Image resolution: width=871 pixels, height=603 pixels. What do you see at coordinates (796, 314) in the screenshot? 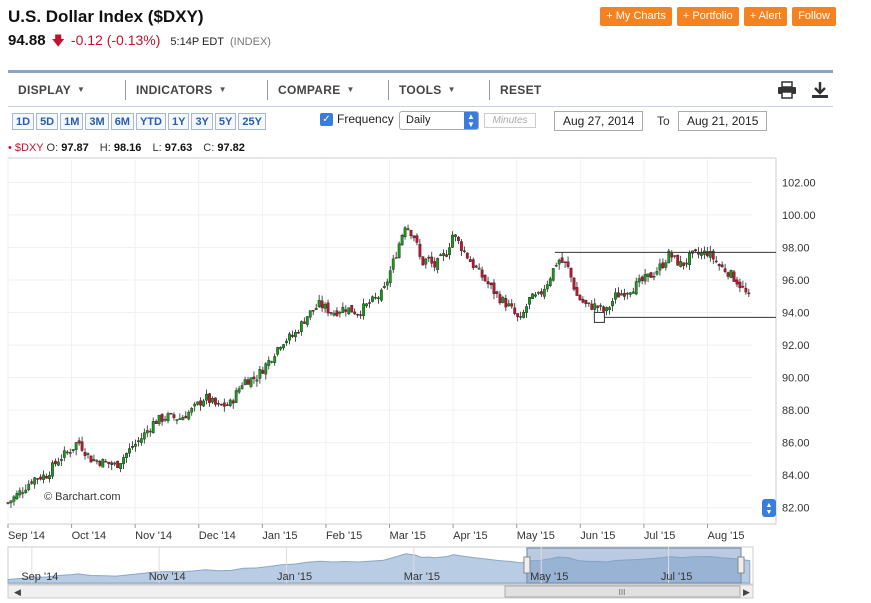
I see `y-tick-label: 94.00` at bounding box center [796, 314].